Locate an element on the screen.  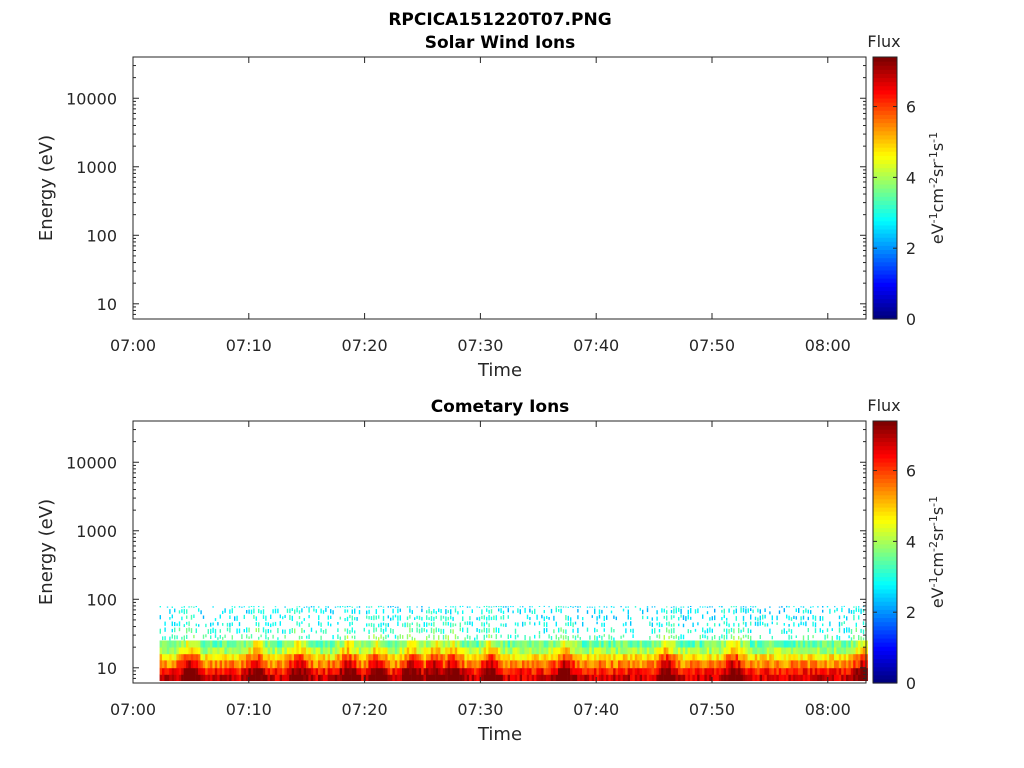
colorbar-frame is located at coordinates (885, 188).